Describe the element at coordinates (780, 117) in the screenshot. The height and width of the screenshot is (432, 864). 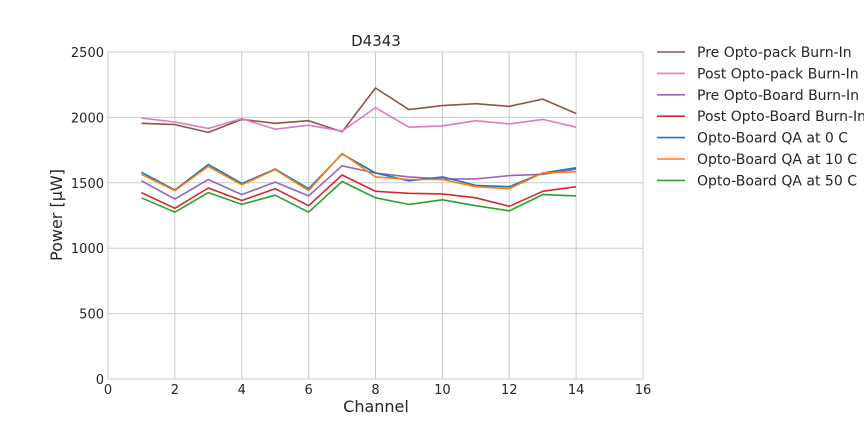
I see `legend-label: Post Opto-Board Burn-In` at that location.